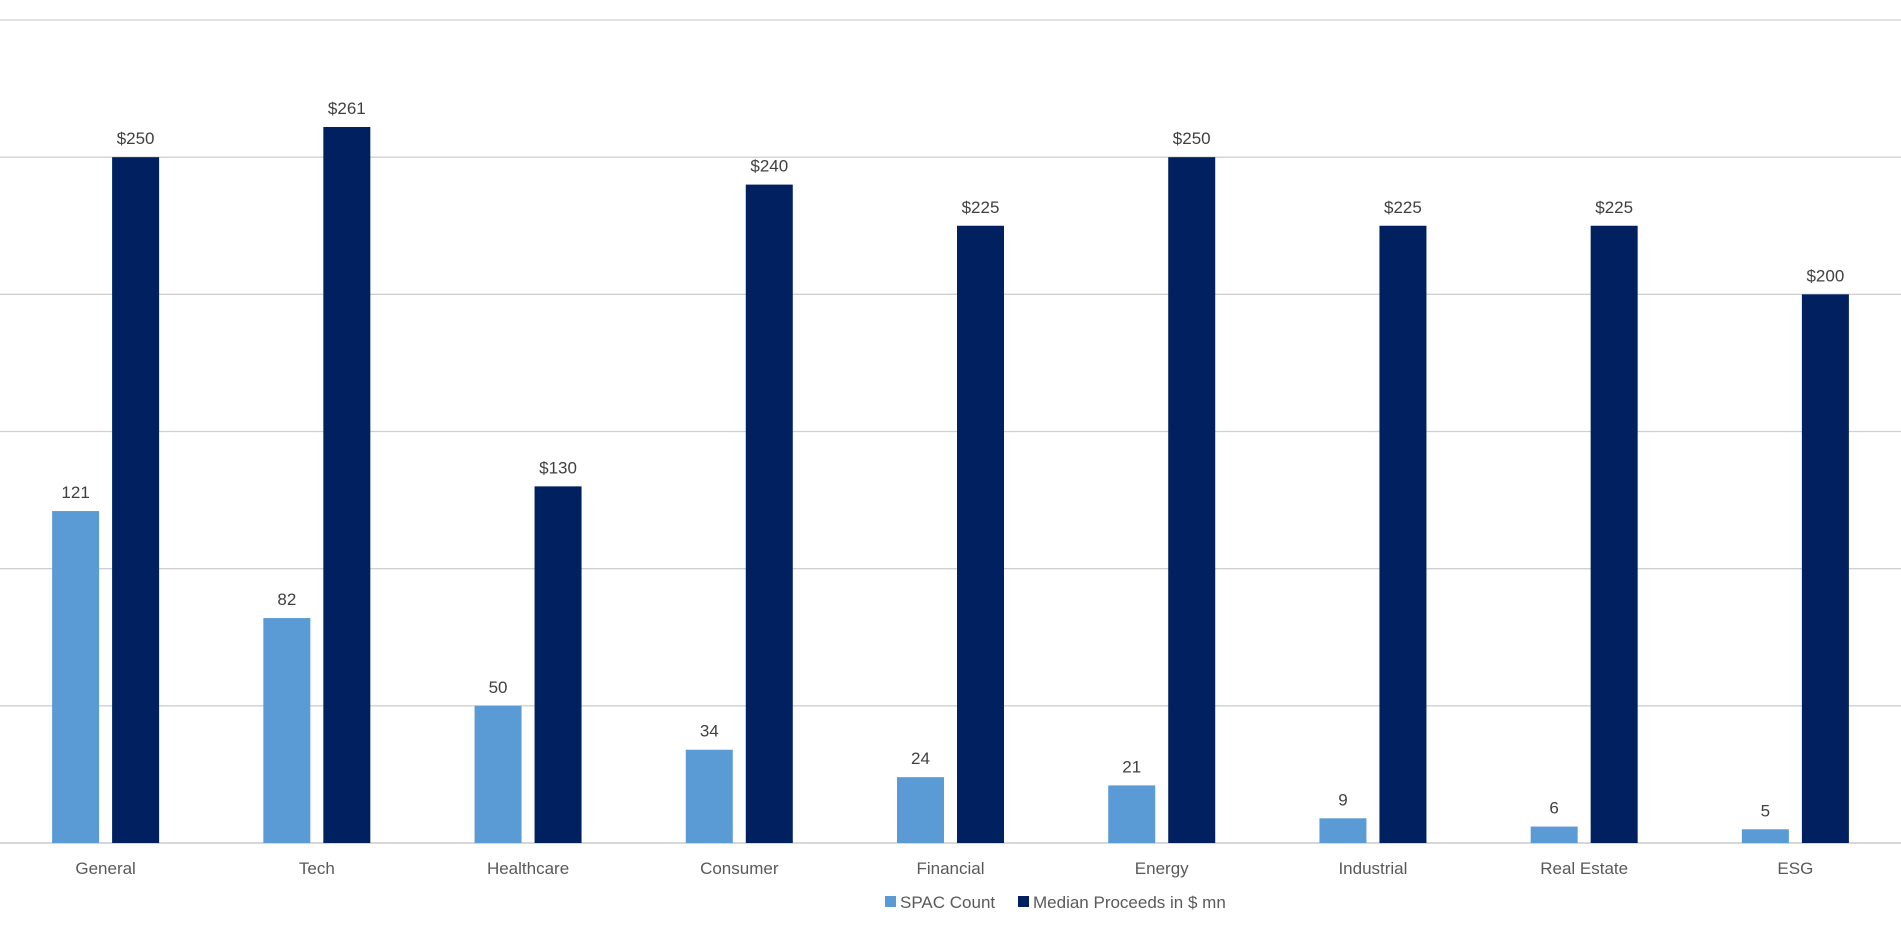  I want to click on median-proceeds-label-consumer: $240, so click(769, 166).